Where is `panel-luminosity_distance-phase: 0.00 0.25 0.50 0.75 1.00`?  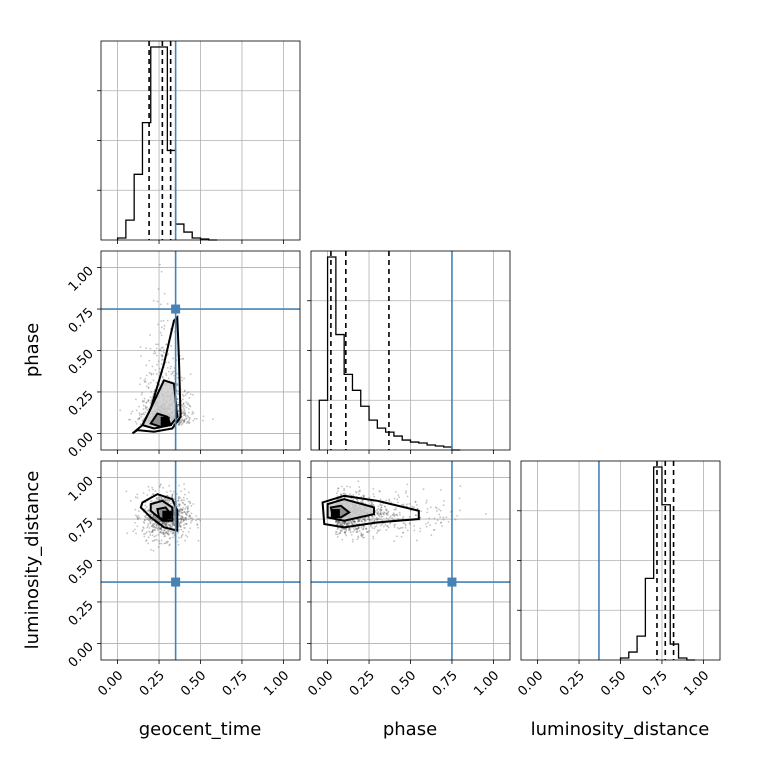
panel-luminosity_distance-phase: 0.00 0.25 0.50 0.75 1.00 is located at coordinates (408, 579).